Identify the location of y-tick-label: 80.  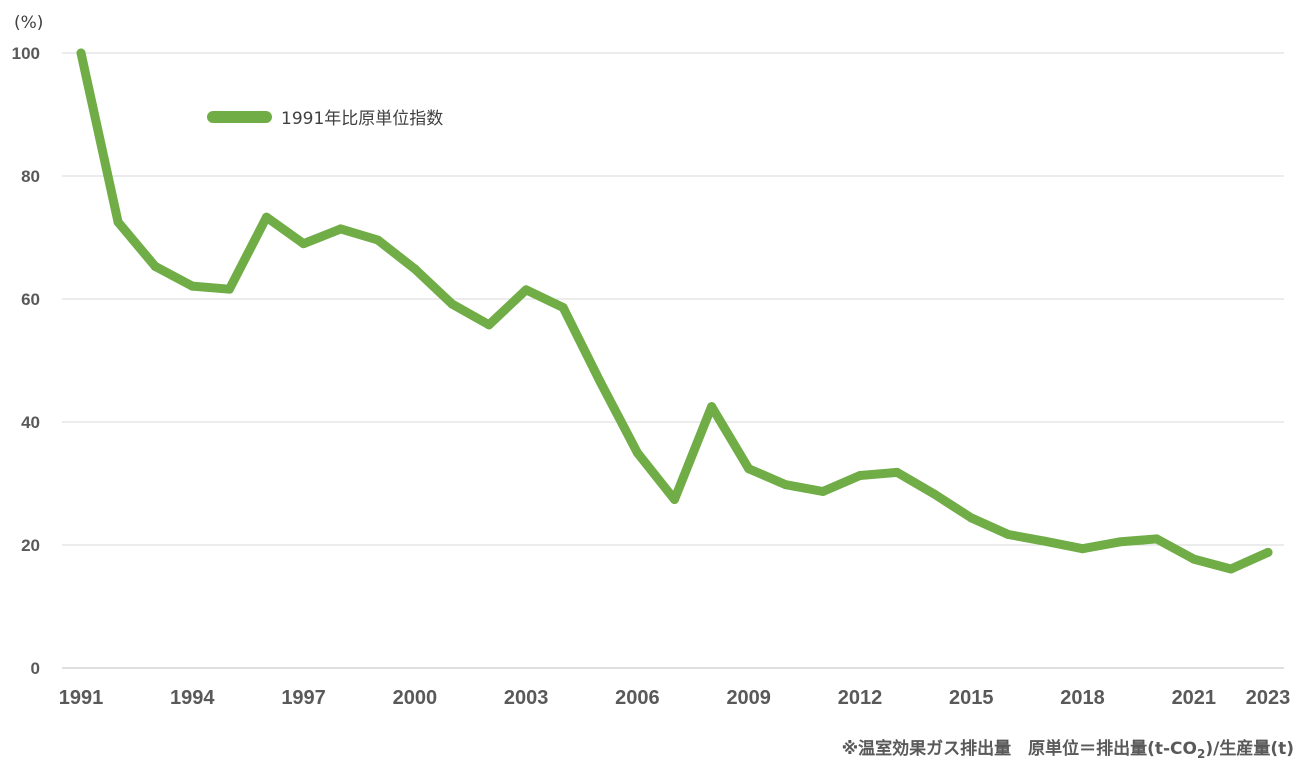
(30, 176).